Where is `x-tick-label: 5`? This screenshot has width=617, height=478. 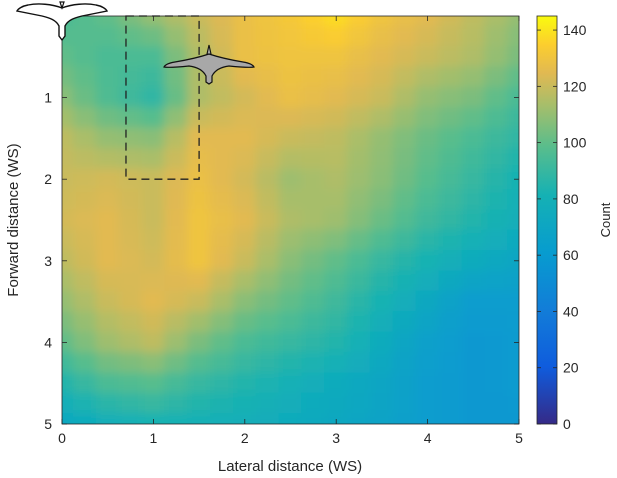
x-tick-label: 5 is located at coordinates (519, 438).